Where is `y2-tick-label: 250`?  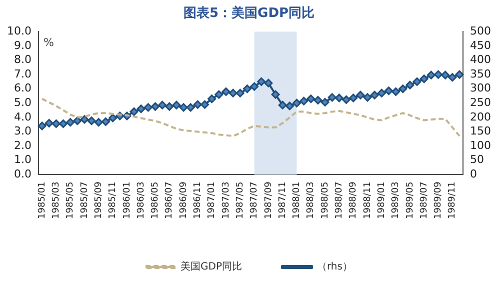
y2-tick-label: 250 is located at coordinates (481, 102).